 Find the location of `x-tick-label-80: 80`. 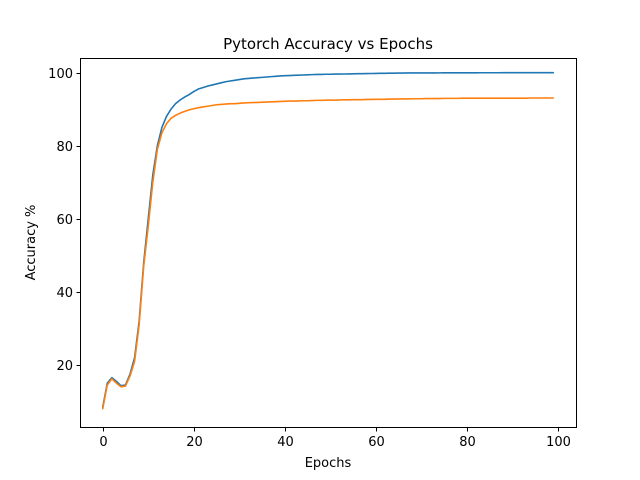

x-tick-label-80: 80 is located at coordinates (467, 442).